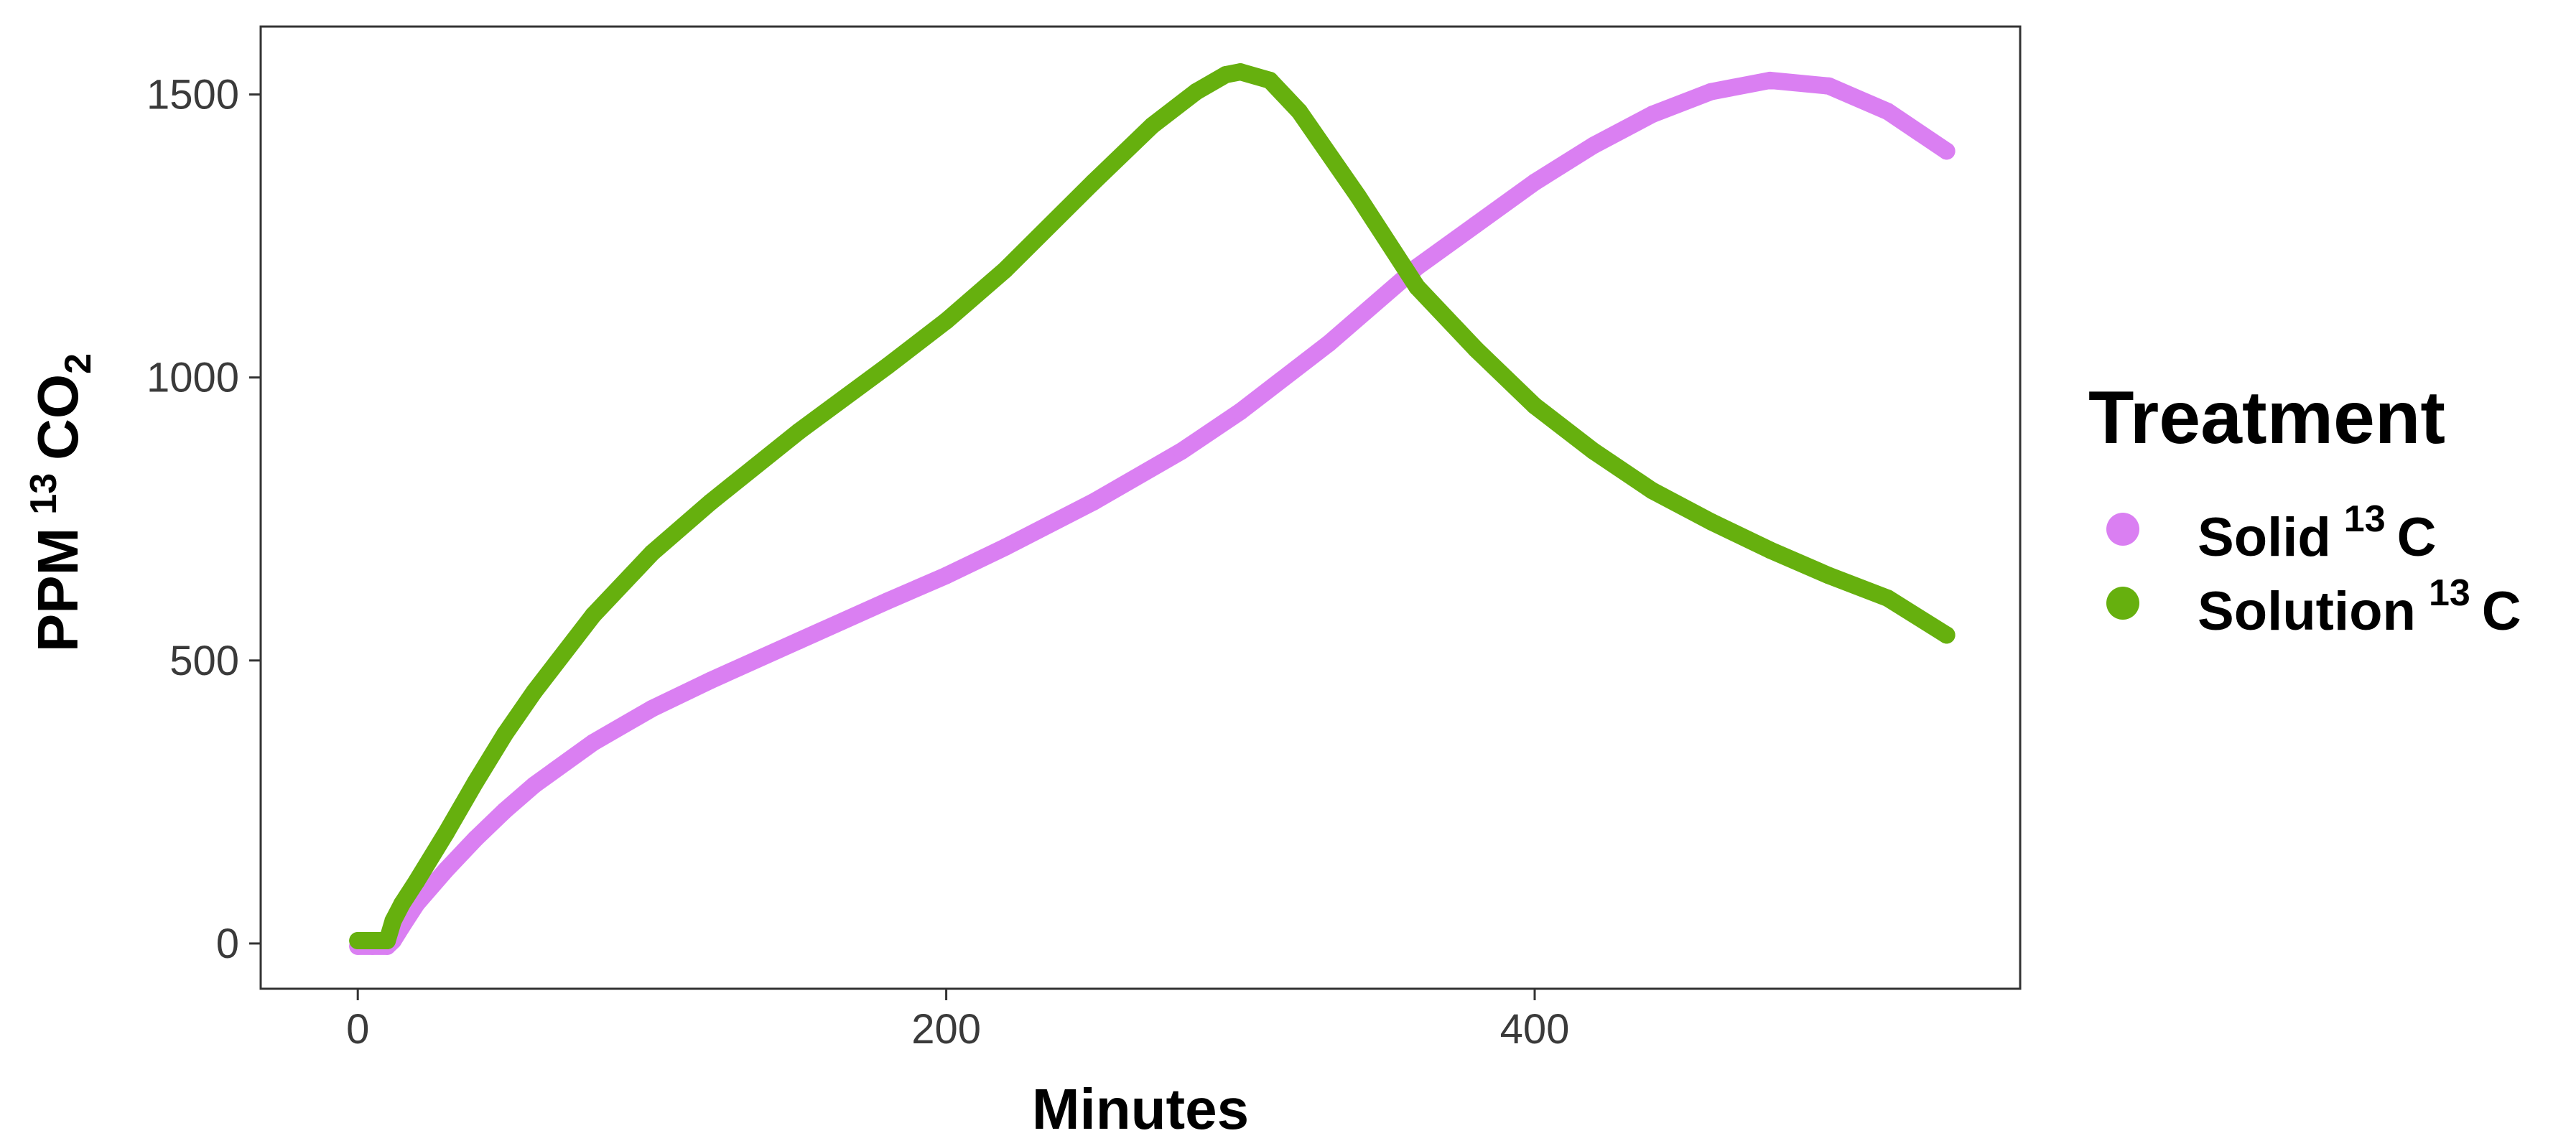 This screenshot has height=1146, width=2576. Describe the element at coordinates (227, 944) in the screenshot. I see `y-tick-label: 0` at that location.